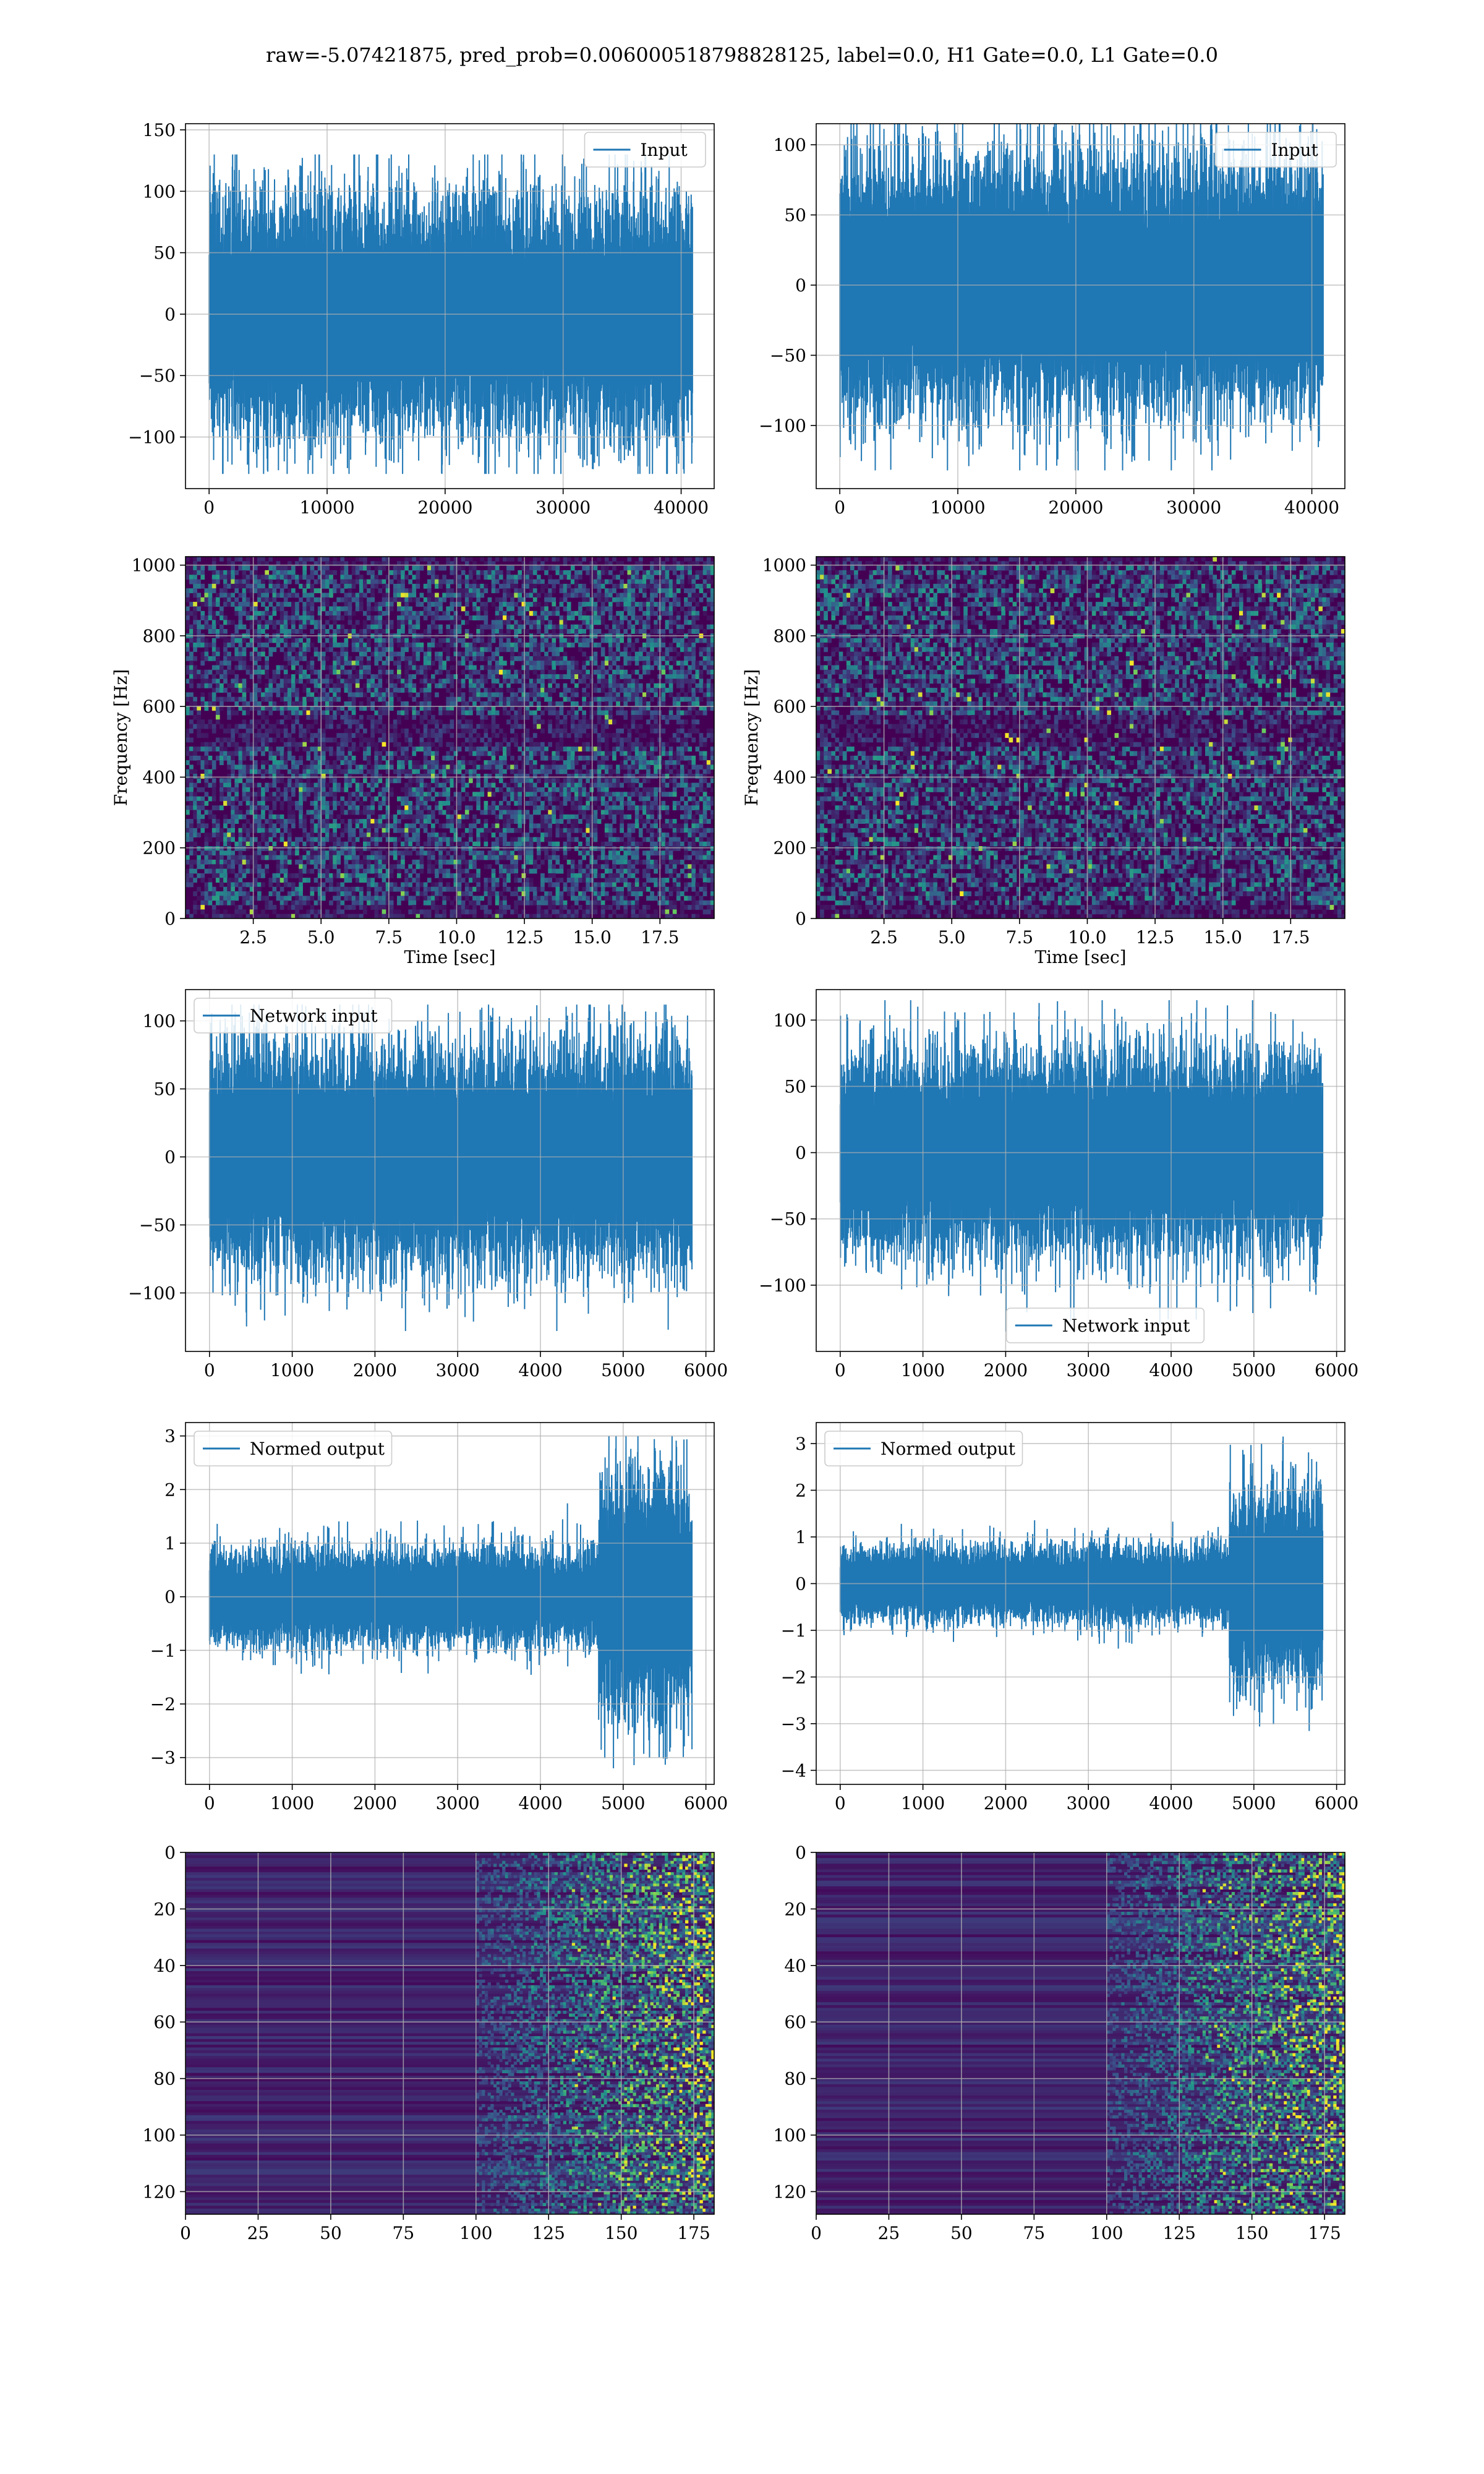 The height and width of the screenshot is (2474, 1484). I want to click on x-tick-label: 125, so click(548, 2233).